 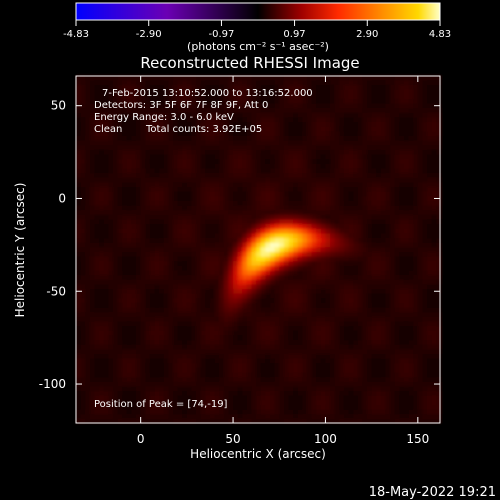 What do you see at coordinates (417, 439) in the screenshot?
I see `x-tick-label: 150` at bounding box center [417, 439].